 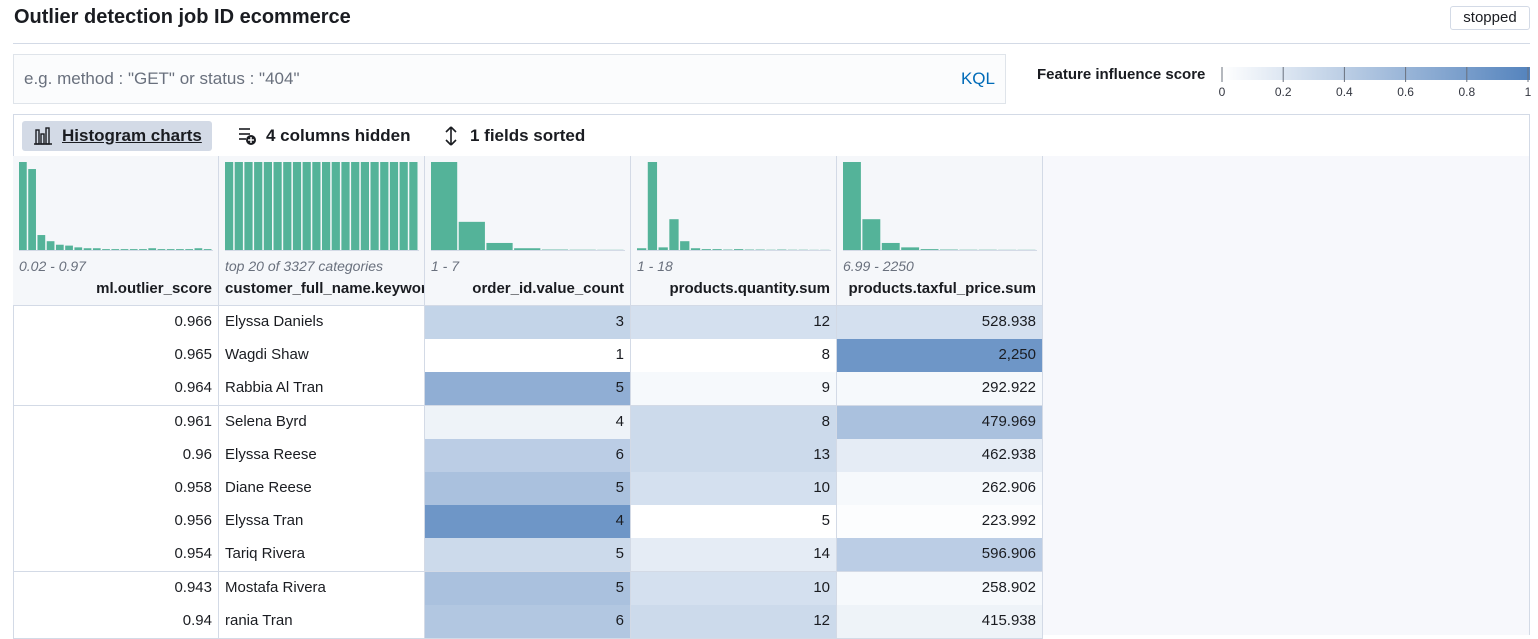 I want to click on table-cell: 462.938, so click(x=940, y=456).